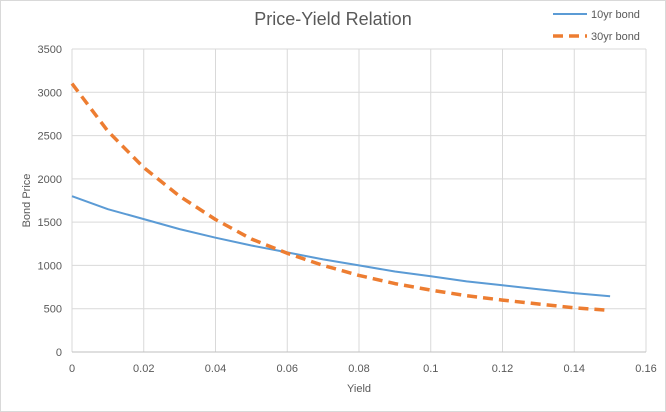 The image size is (666, 412). I want to click on x-tick-label: 0.06, so click(287, 369).